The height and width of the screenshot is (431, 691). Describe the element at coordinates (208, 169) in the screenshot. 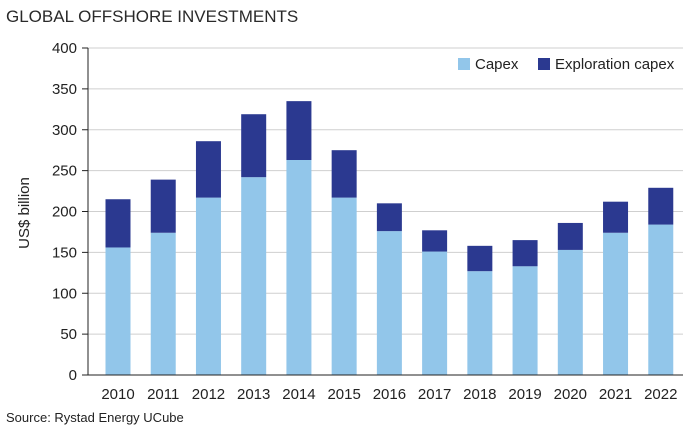

I see `exploration-capex-bar-2012` at that location.